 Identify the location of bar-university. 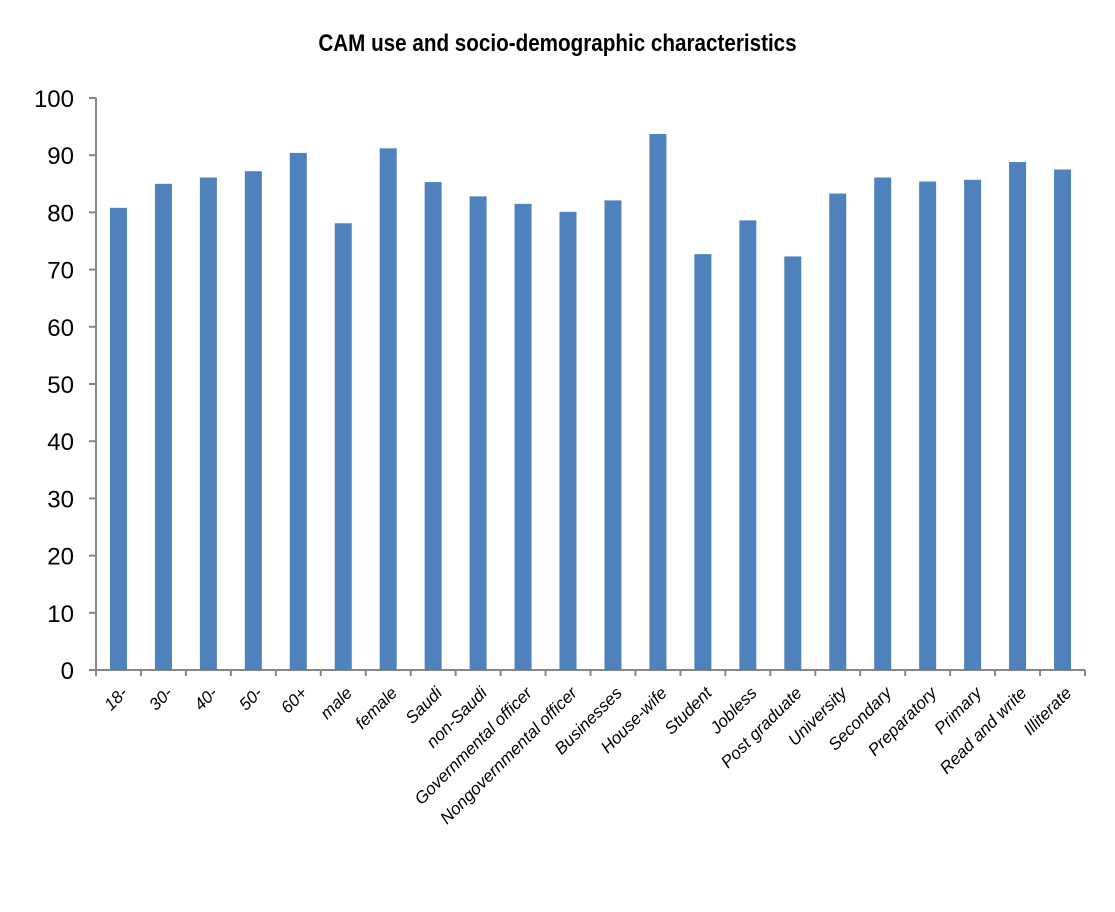
(838, 432).